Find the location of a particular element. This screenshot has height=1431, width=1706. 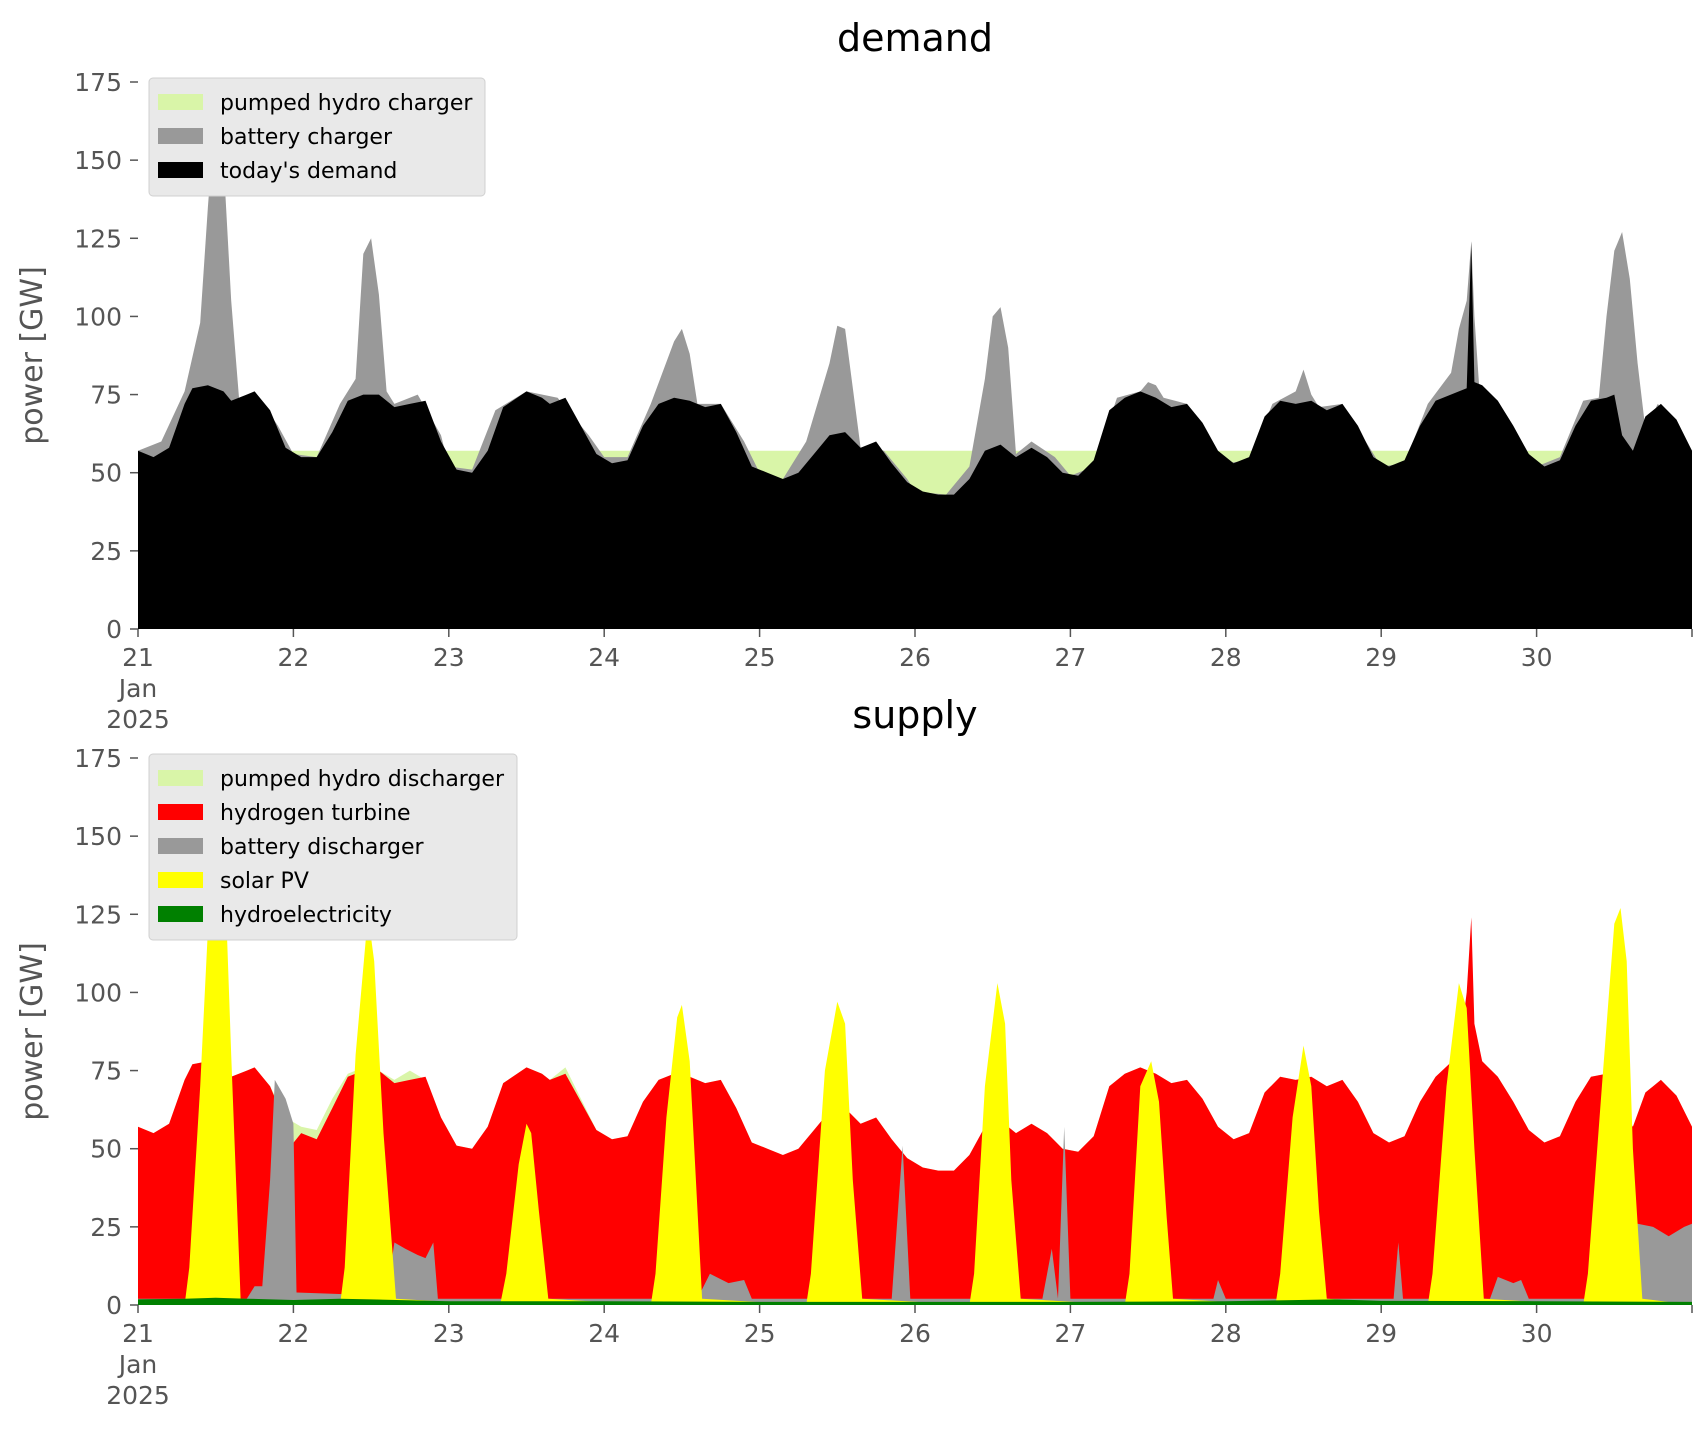

legend-swatch-today-s-demand is located at coordinates (180, 170).